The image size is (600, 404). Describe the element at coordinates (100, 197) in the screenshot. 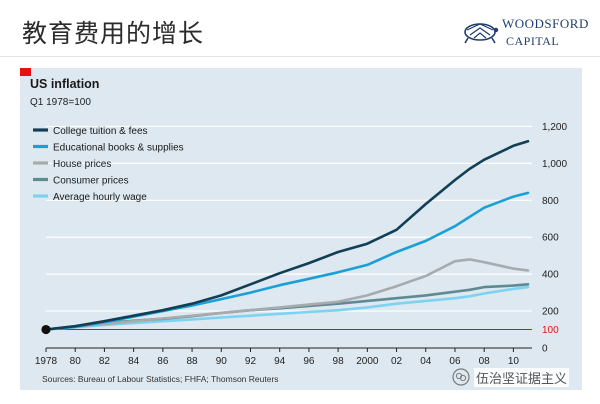

I see `legend-label: Average hourly wage` at that location.